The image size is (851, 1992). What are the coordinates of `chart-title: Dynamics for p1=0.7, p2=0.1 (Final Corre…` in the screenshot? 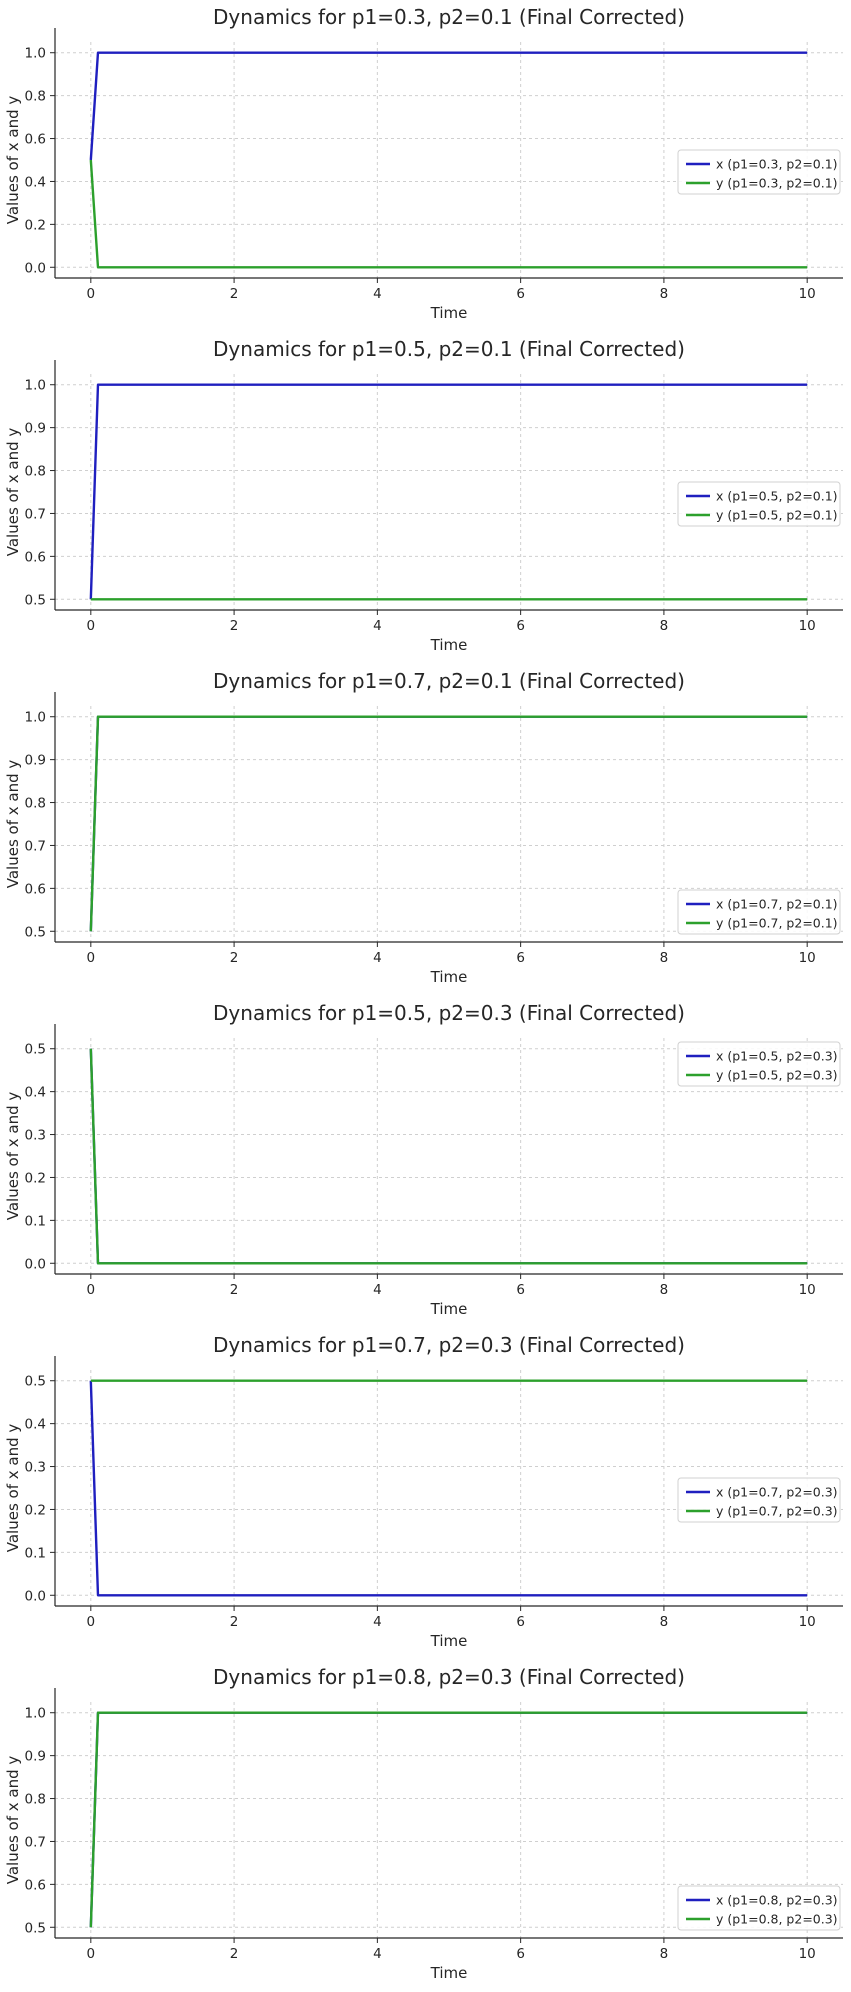 It's located at (449, 681).